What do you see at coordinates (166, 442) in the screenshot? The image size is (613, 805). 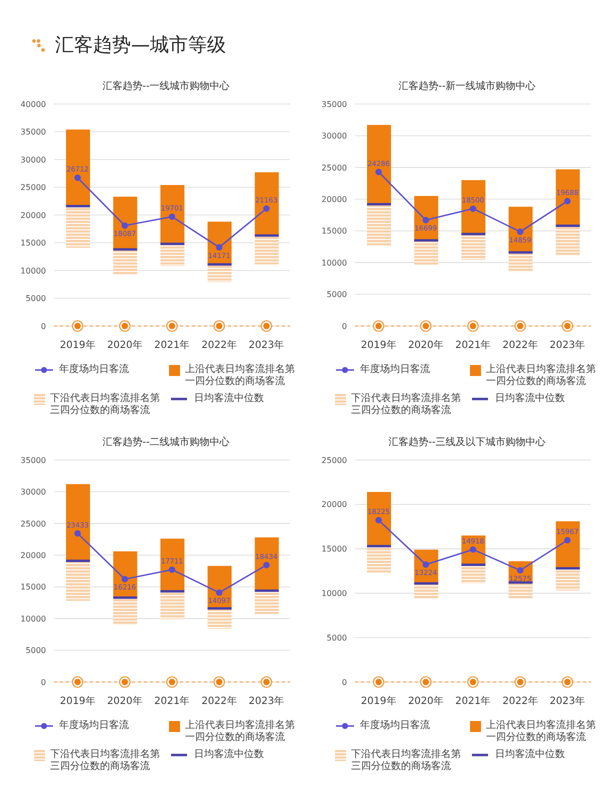 I see `chart-title: 汇客趋势--二线城市购物中心` at bounding box center [166, 442].